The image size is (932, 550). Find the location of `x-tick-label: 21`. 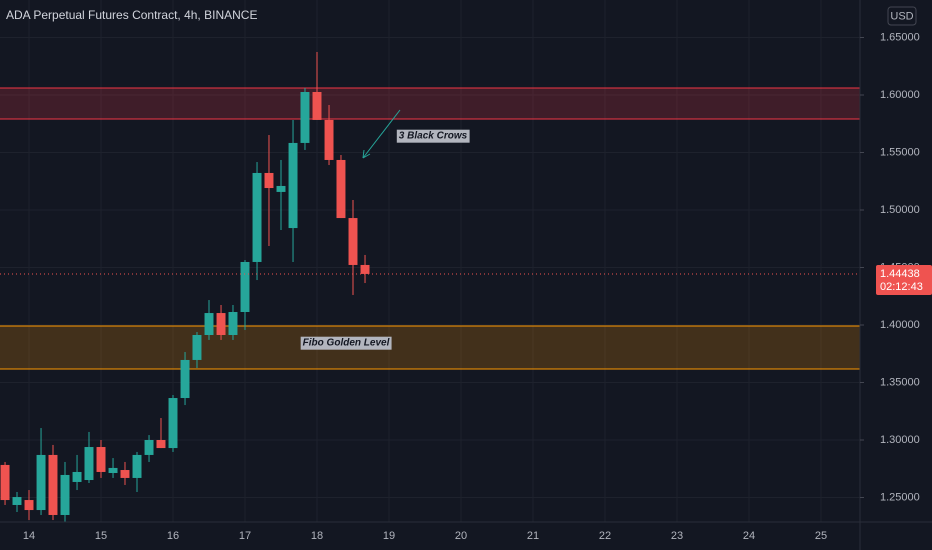

x-tick-label: 21 is located at coordinates (533, 536).